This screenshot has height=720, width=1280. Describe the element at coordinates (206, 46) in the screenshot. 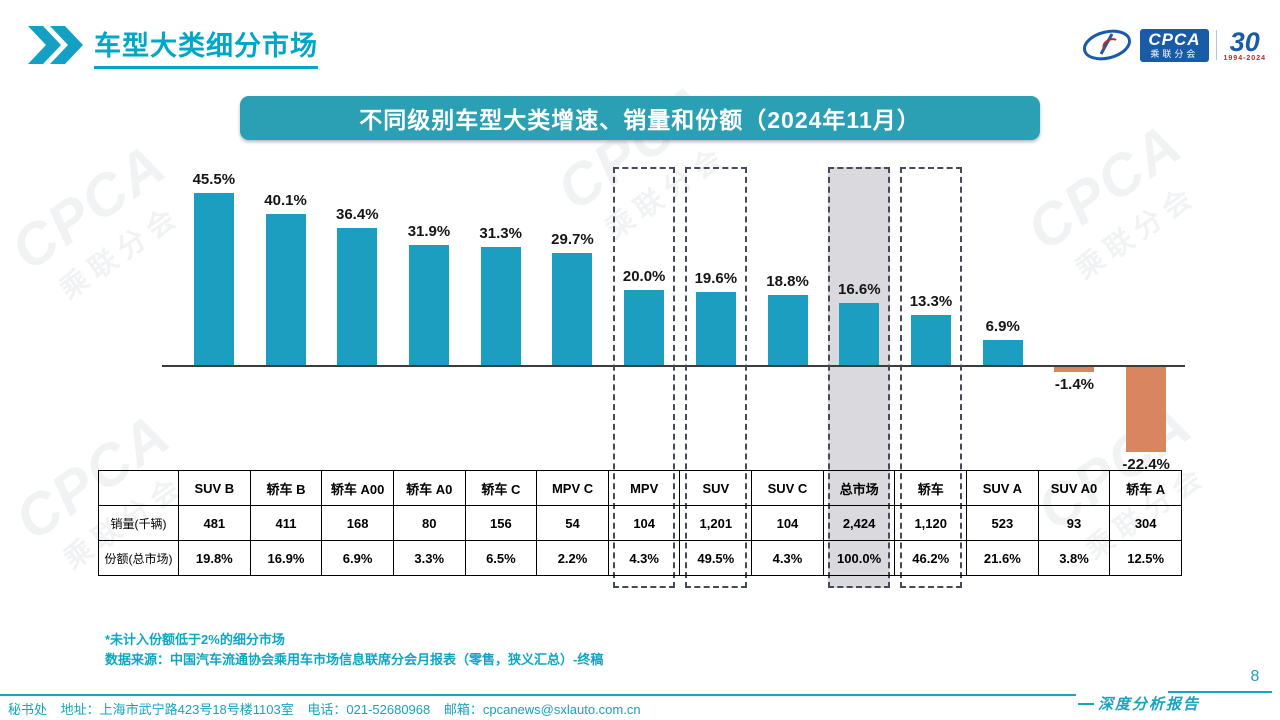

I see `page-title: 车型大类细分市场` at that location.